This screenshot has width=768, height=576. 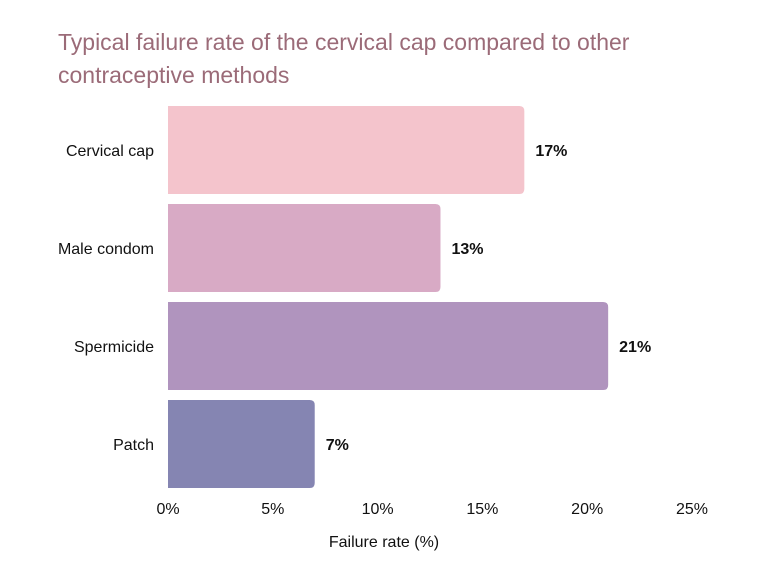 I want to click on x-tick-labels: 0% 5% 10% 15% 20% 25%, so click(x=432, y=509).